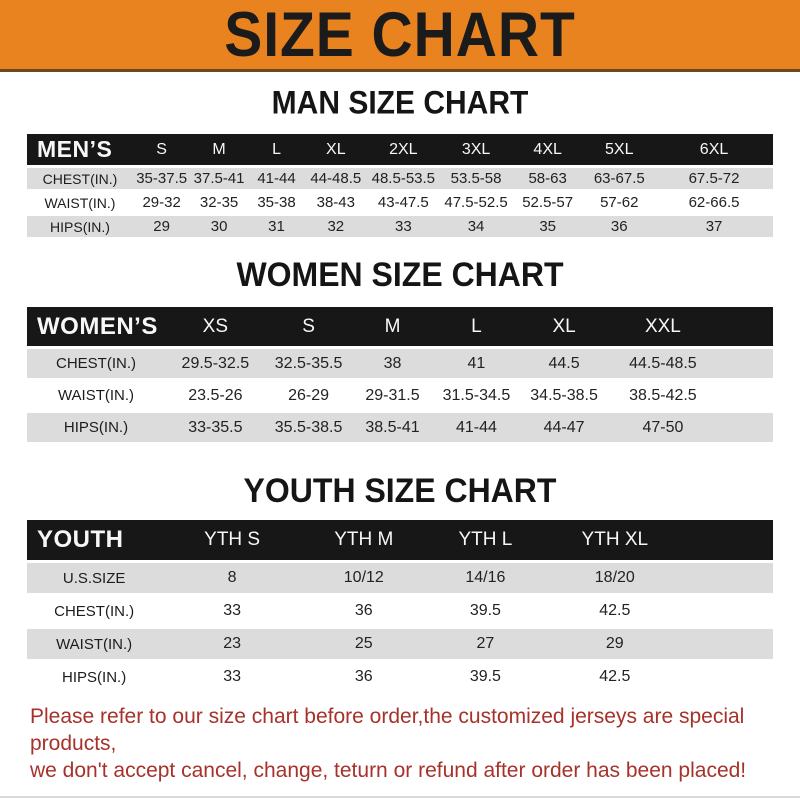  What do you see at coordinates (364, 579) in the screenshot?
I see `size-value-cell: 10/12` at bounding box center [364, 579].